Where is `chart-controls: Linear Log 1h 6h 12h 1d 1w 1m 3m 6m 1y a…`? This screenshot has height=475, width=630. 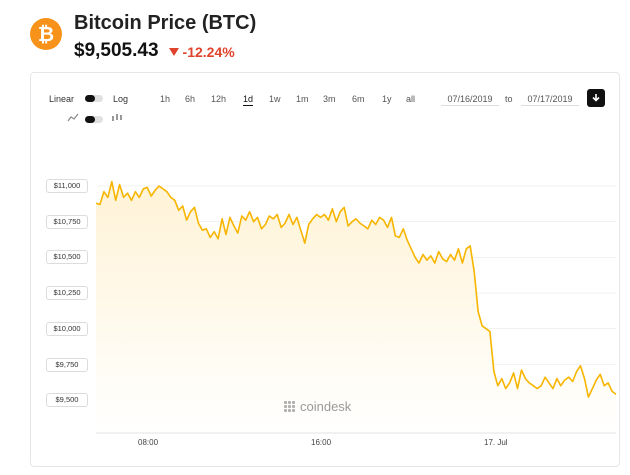 chart-controls: Linear Log 1h 6h 12h 1d 1w 1m 3m 6m 1y a… is located at coordinates (327, 101).